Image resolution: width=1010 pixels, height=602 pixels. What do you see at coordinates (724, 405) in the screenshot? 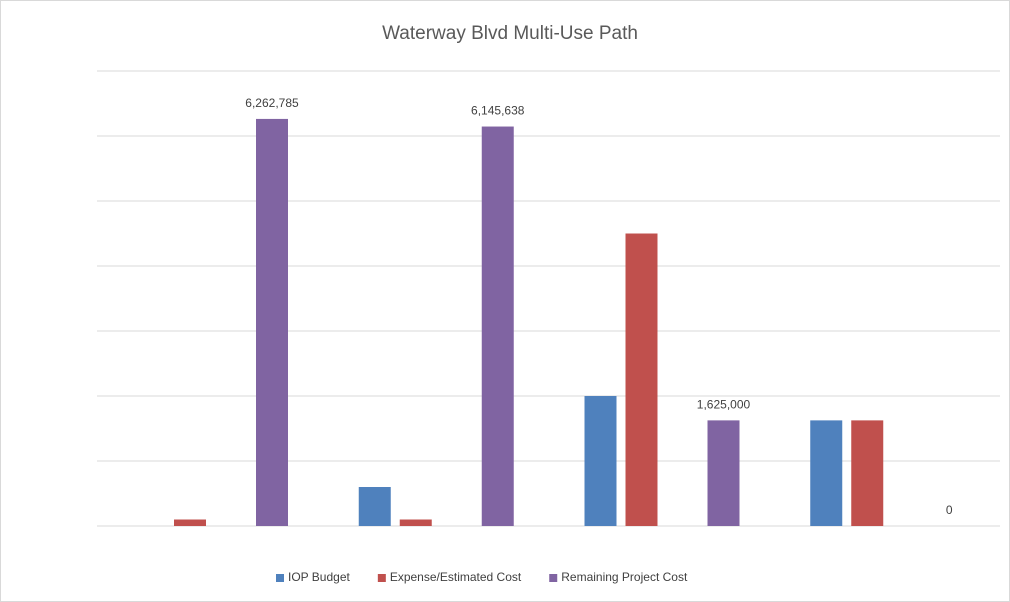
I see `data-label: 1,625,000` at bounding box center [724, 405].